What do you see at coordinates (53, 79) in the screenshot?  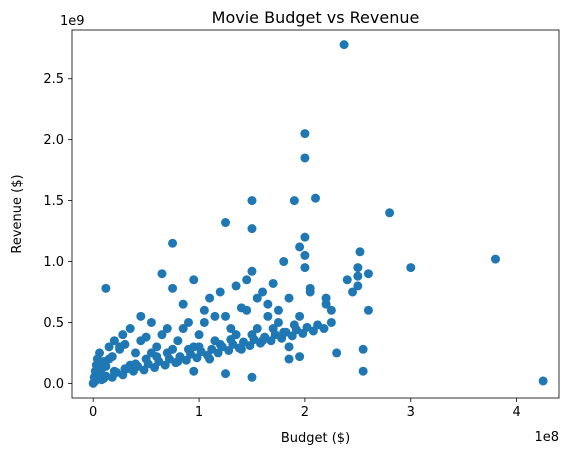 I see `y-tick-label: 2.5` at bounding box center [53, 79].